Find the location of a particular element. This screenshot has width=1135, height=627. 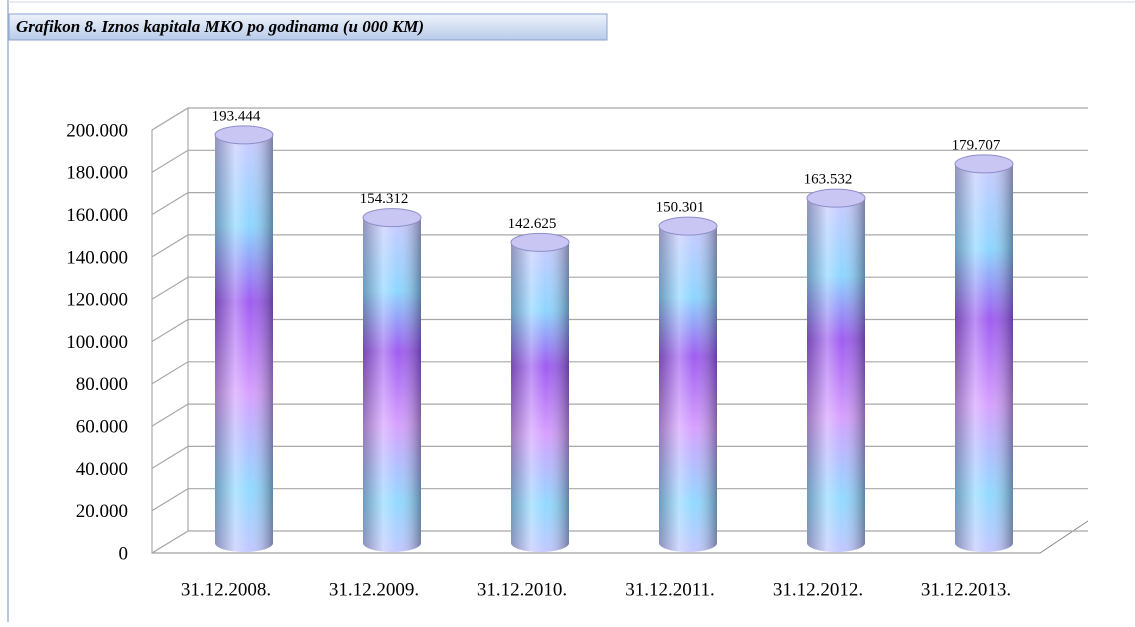

y-tick-label: 20.000 is located at coordinates (102, 511).